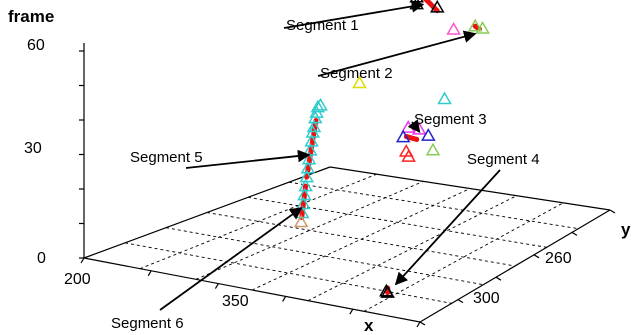 The image size is (640, 335). What do you see at coordinates (356, 73) in the screenshot?
I see `segment-2-label: Segment 2` at bounding box center [356, 73].